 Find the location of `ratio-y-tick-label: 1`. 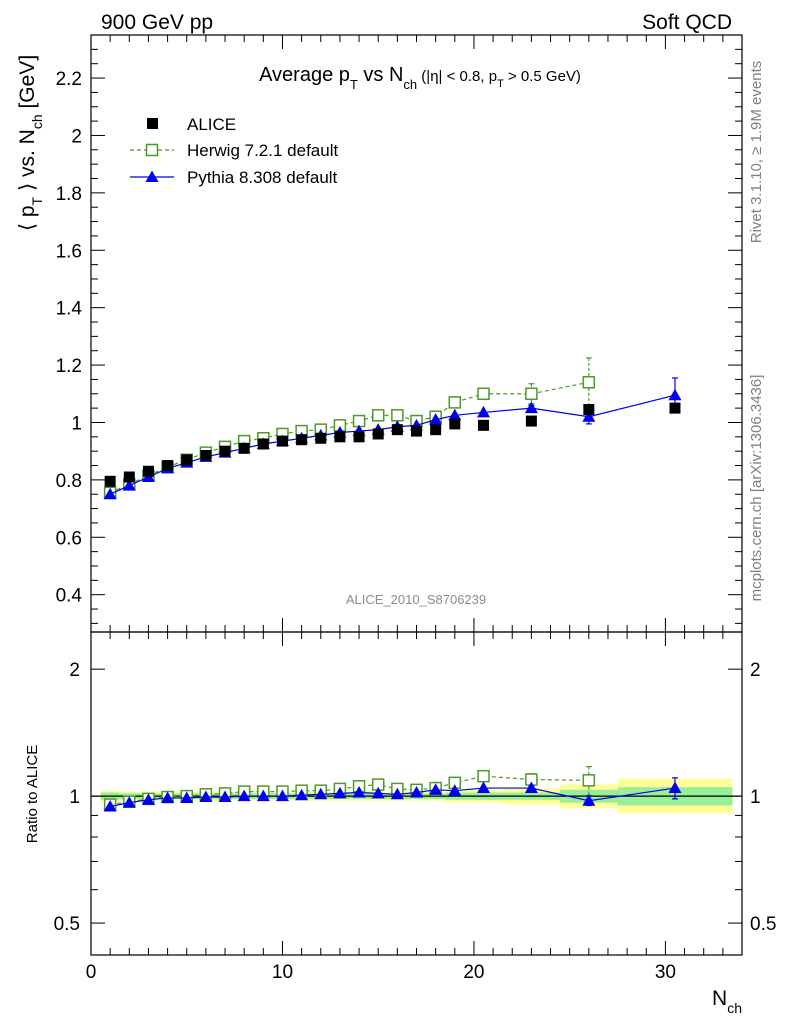

ratio-y-tick-label: 1 is located at coordinates (74, 797).